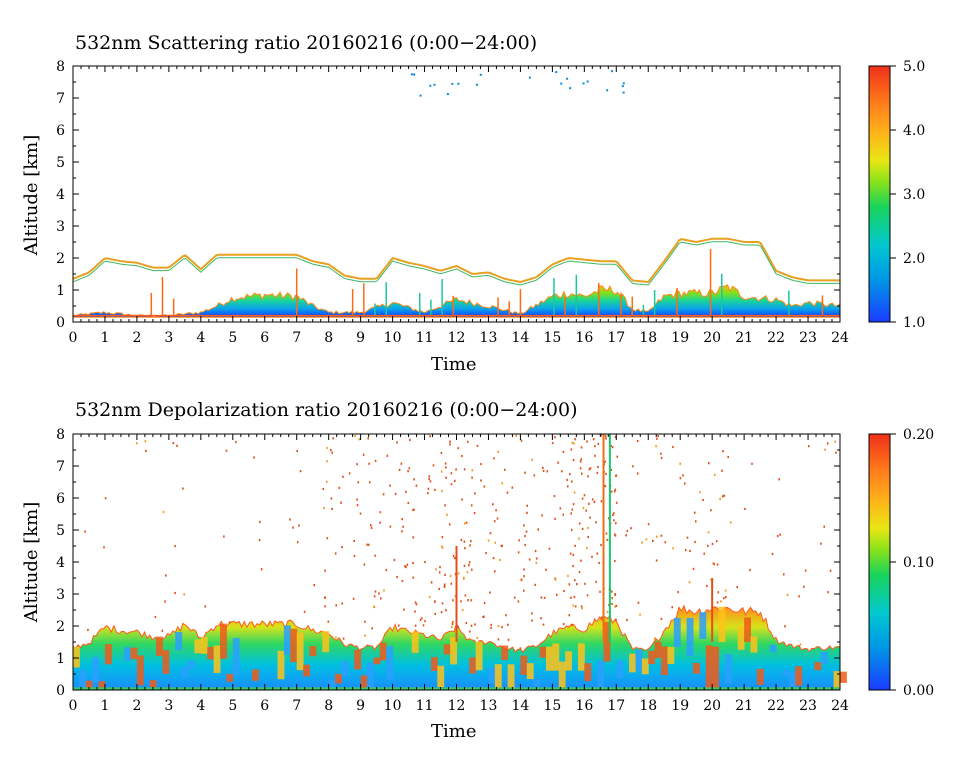 This screenshot has width=960, height=770. What do you see at coordinates (60, 163) in the screenshot?
I see `y-tick-label: 5` at bounding box center [60, 163].